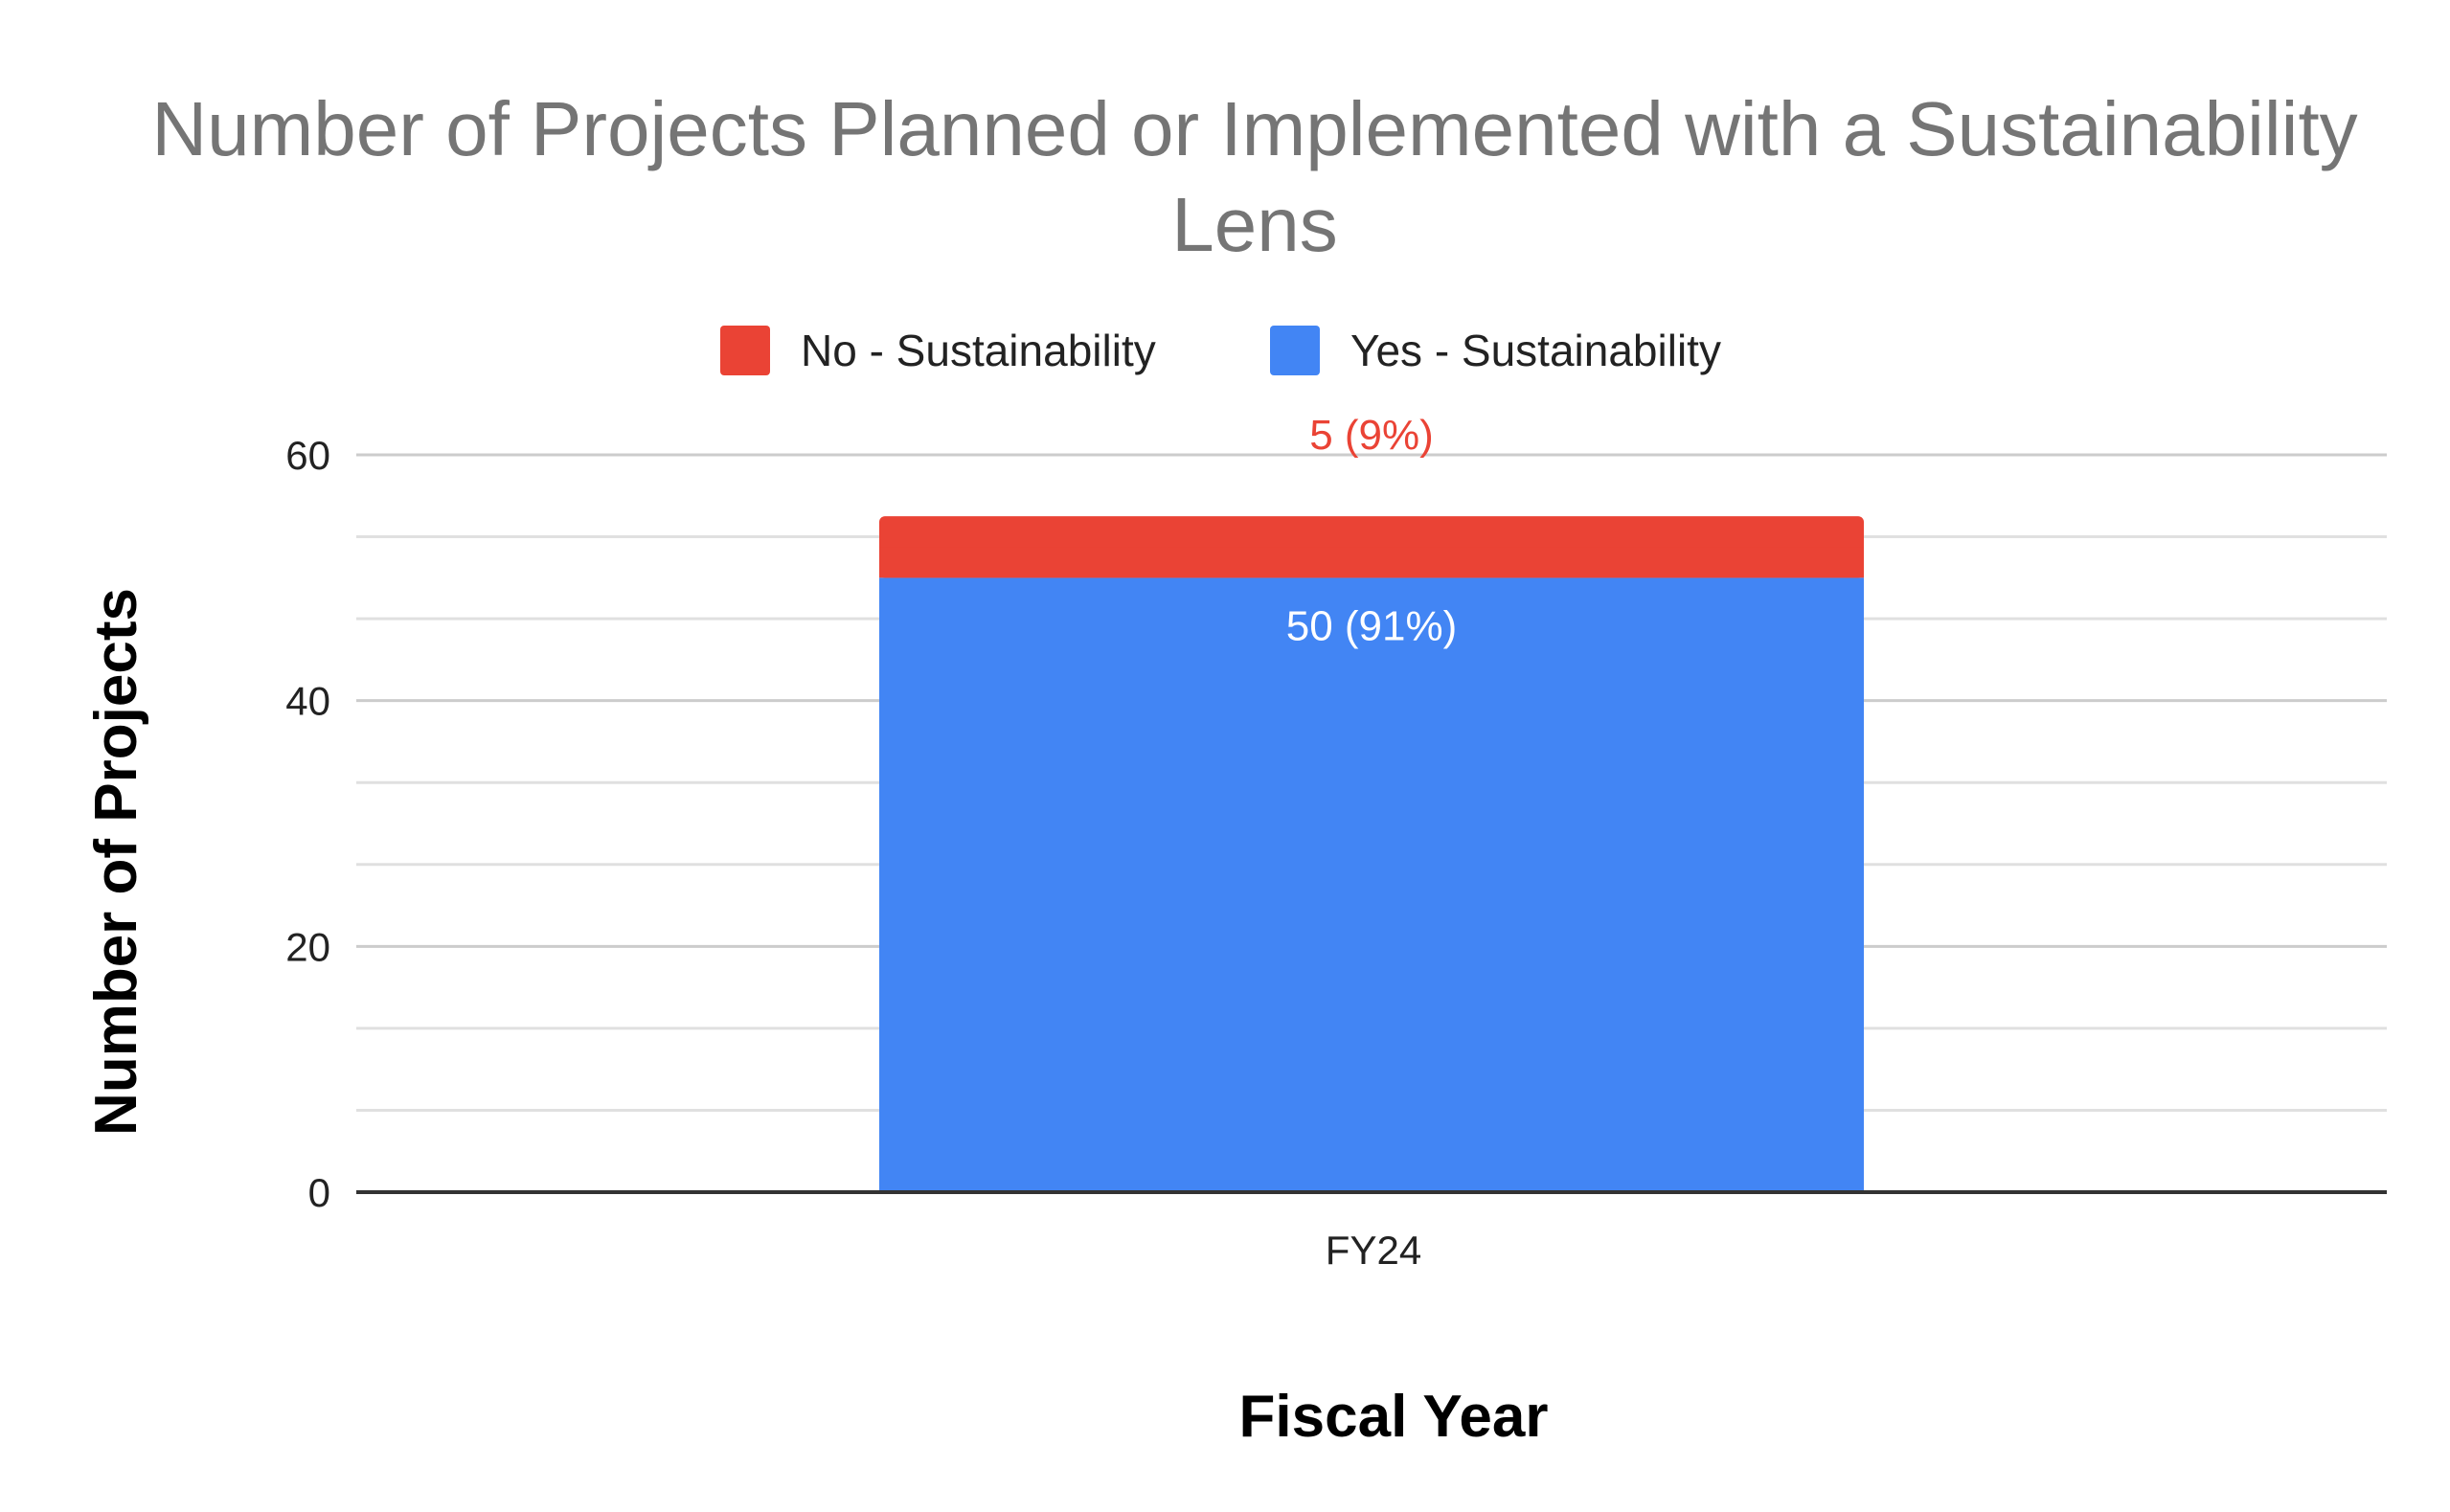  What do you see at coordinates (745, 350) in the screenshot?
I see `legend-swatch-no-sustainability` at bounding box center [745, 350].